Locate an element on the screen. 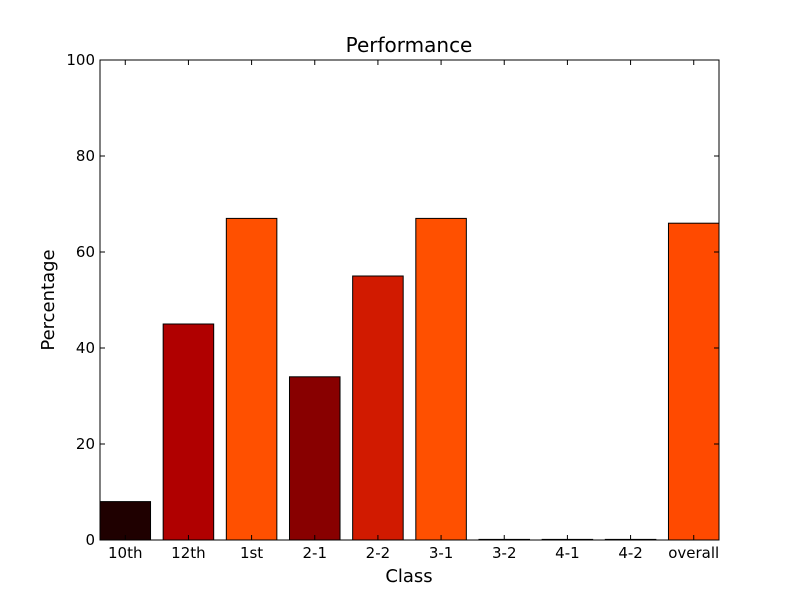 The width and height of the screenshot is (800, 600). y-tick-label: 40 is located at coordinates (85, 348).